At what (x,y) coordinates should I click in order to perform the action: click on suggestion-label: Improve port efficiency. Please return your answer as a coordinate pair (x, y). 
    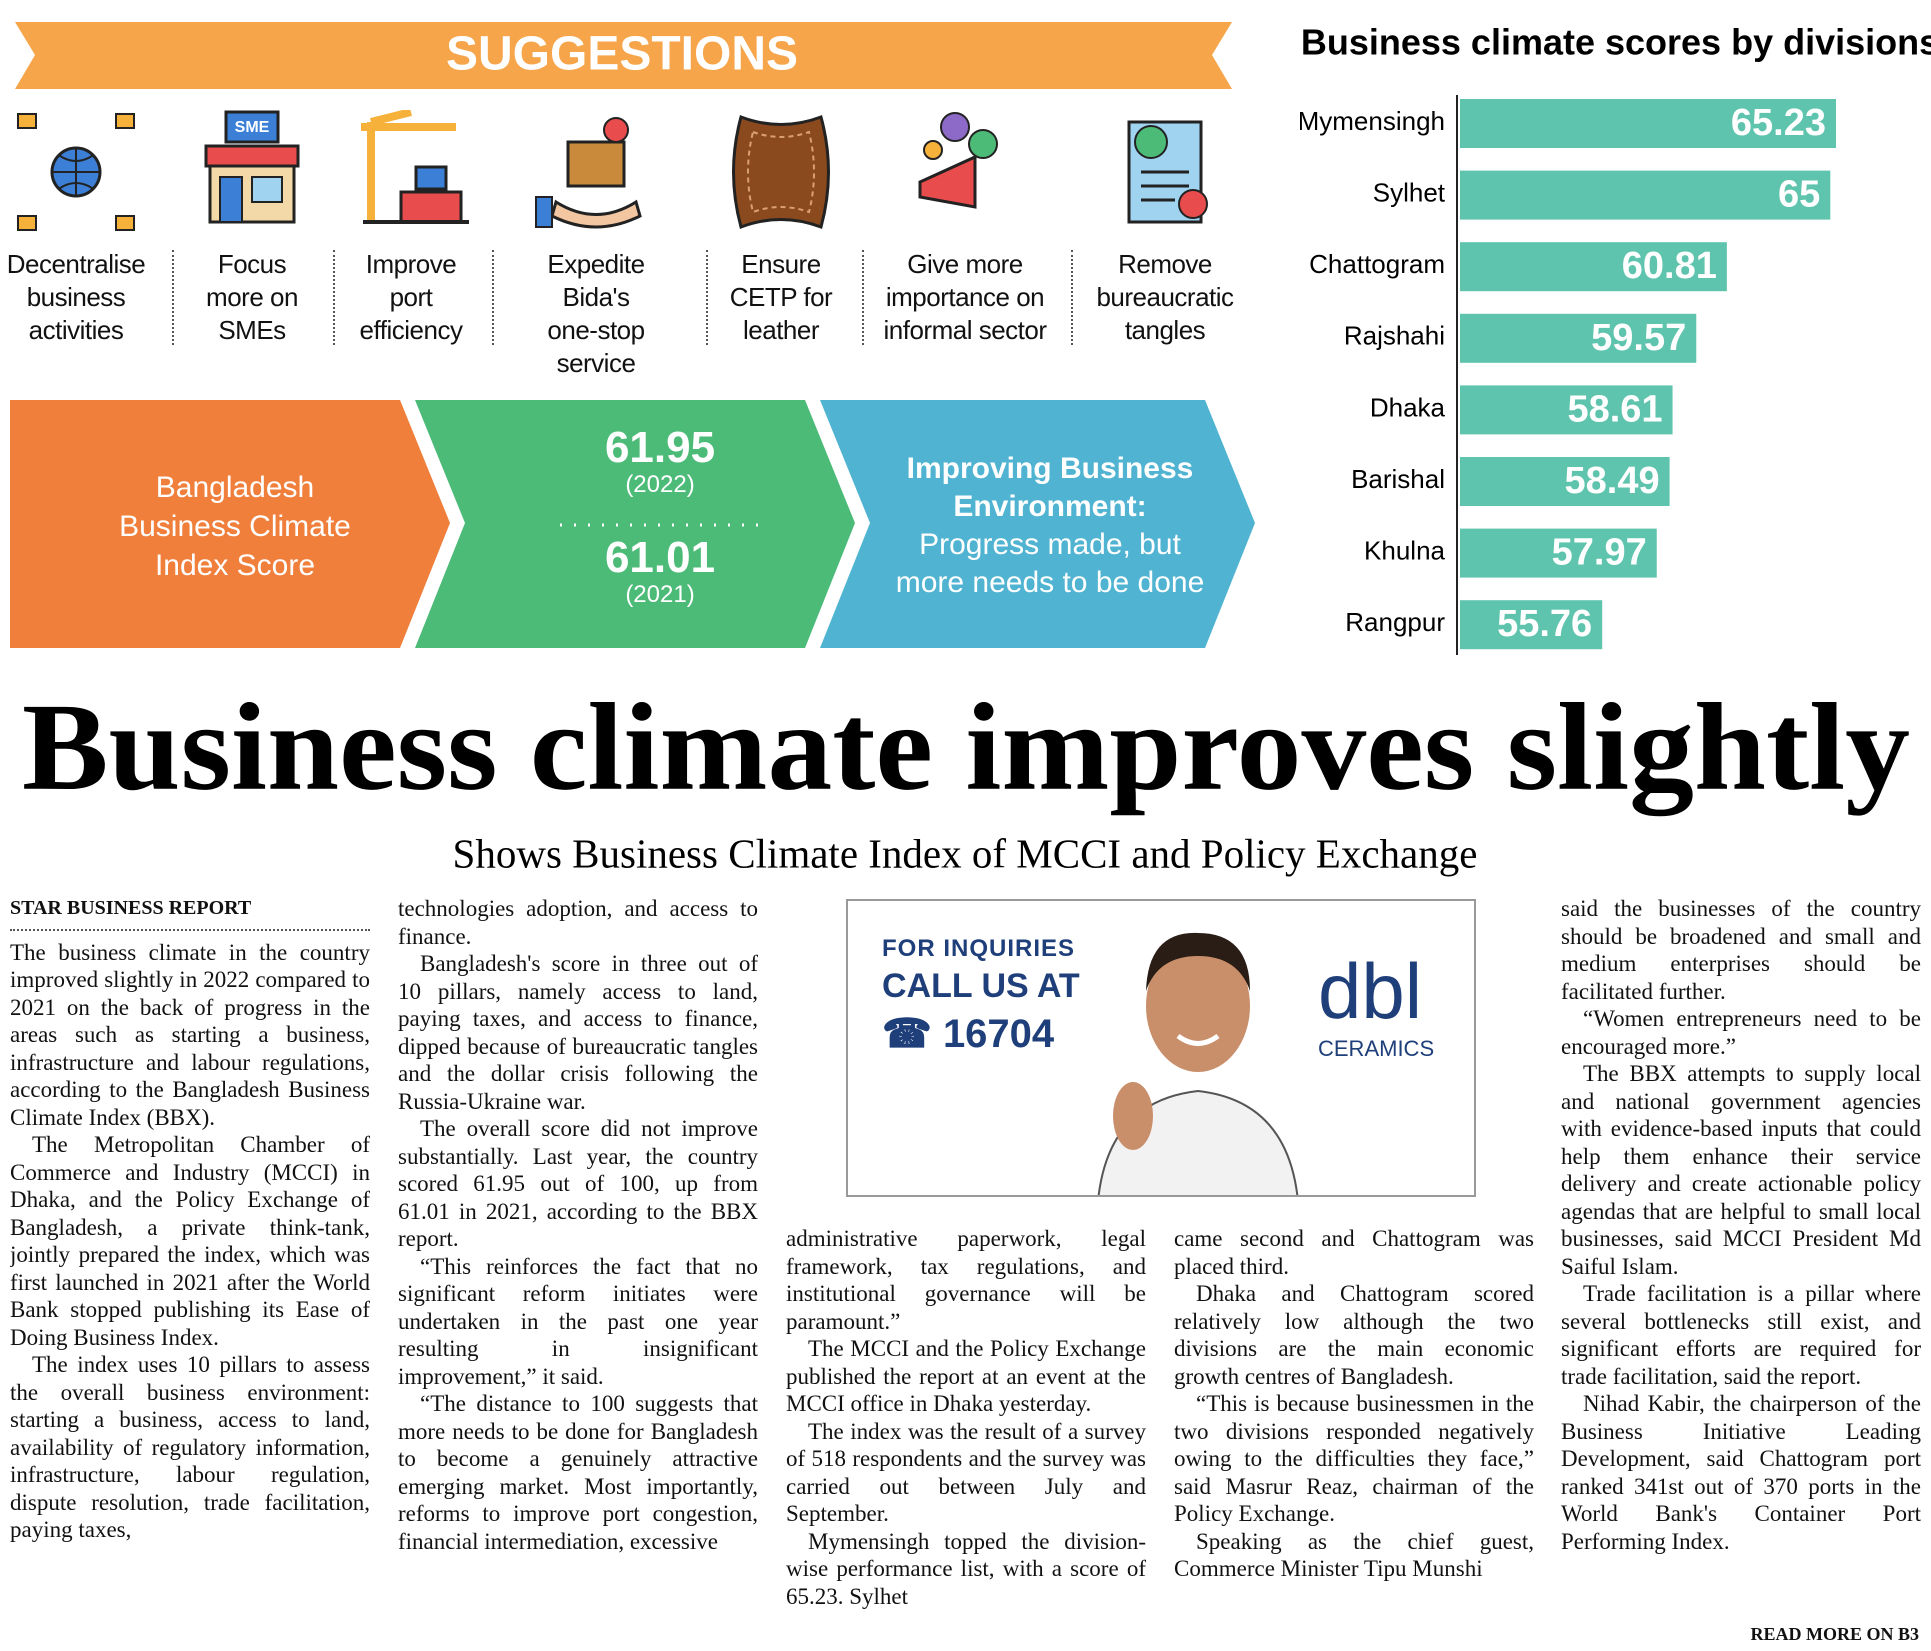
    Looking at the image, I should click on (411, 297).